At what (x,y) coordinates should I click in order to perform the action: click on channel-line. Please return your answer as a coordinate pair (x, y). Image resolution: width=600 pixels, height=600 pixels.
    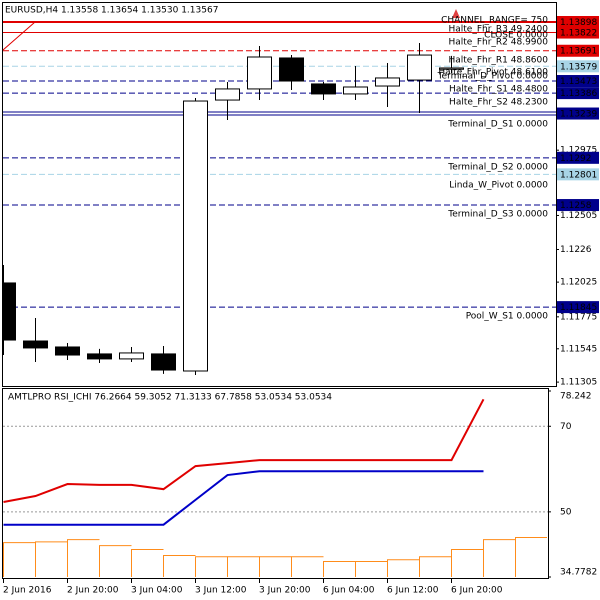
    Looking at the image, I should click on (19, 36).